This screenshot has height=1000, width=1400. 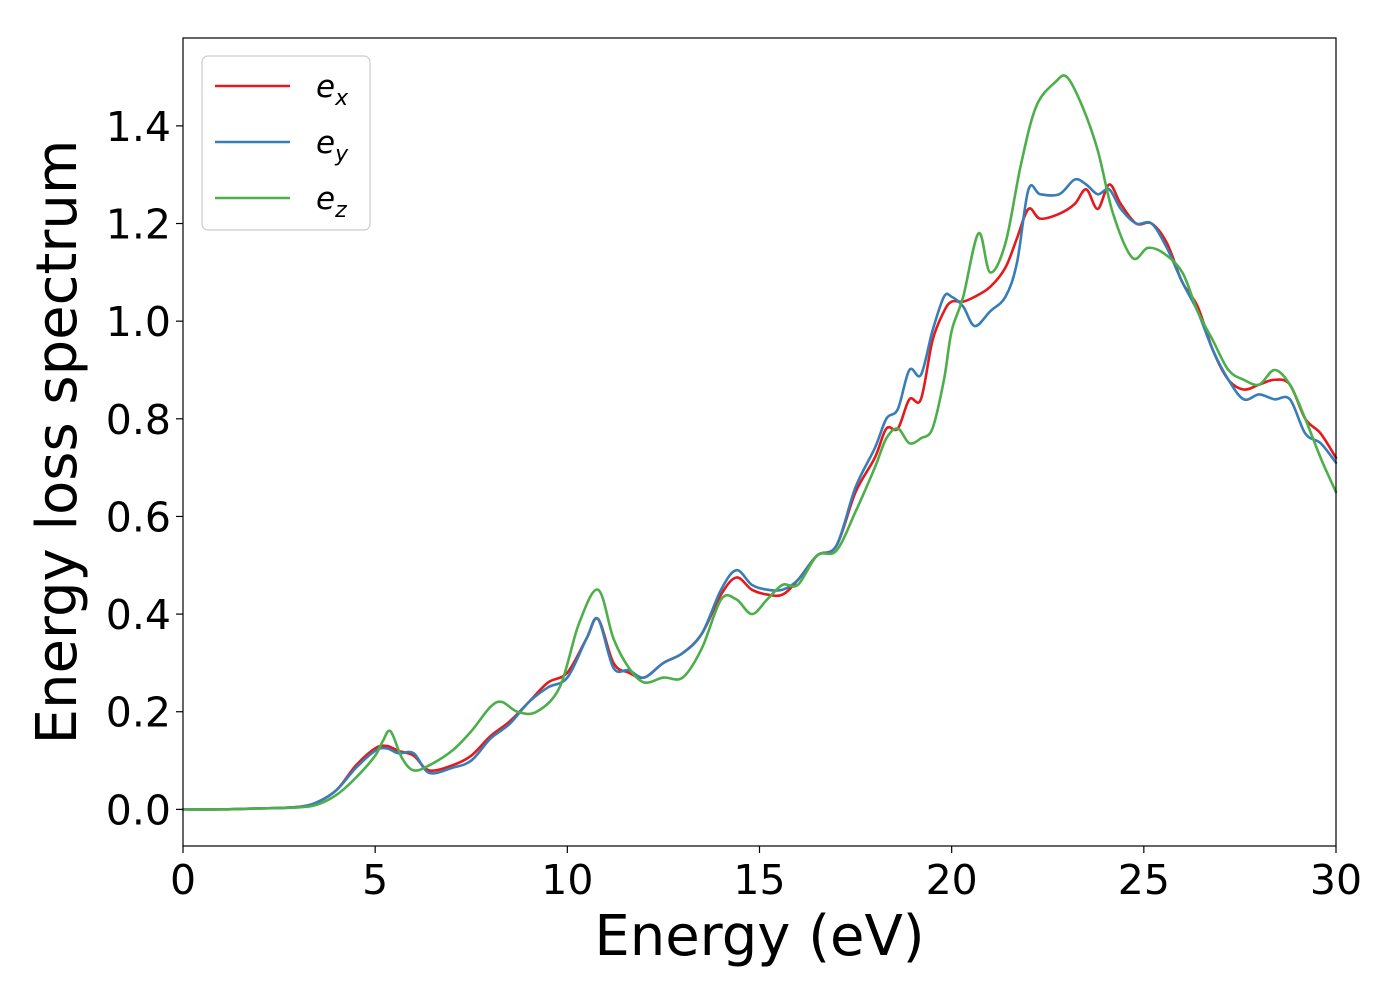 What do you see at coordinates (138, 127) in the screenshot?
I see `y-tick-label: 1.4` at bounding box center [138, 127].